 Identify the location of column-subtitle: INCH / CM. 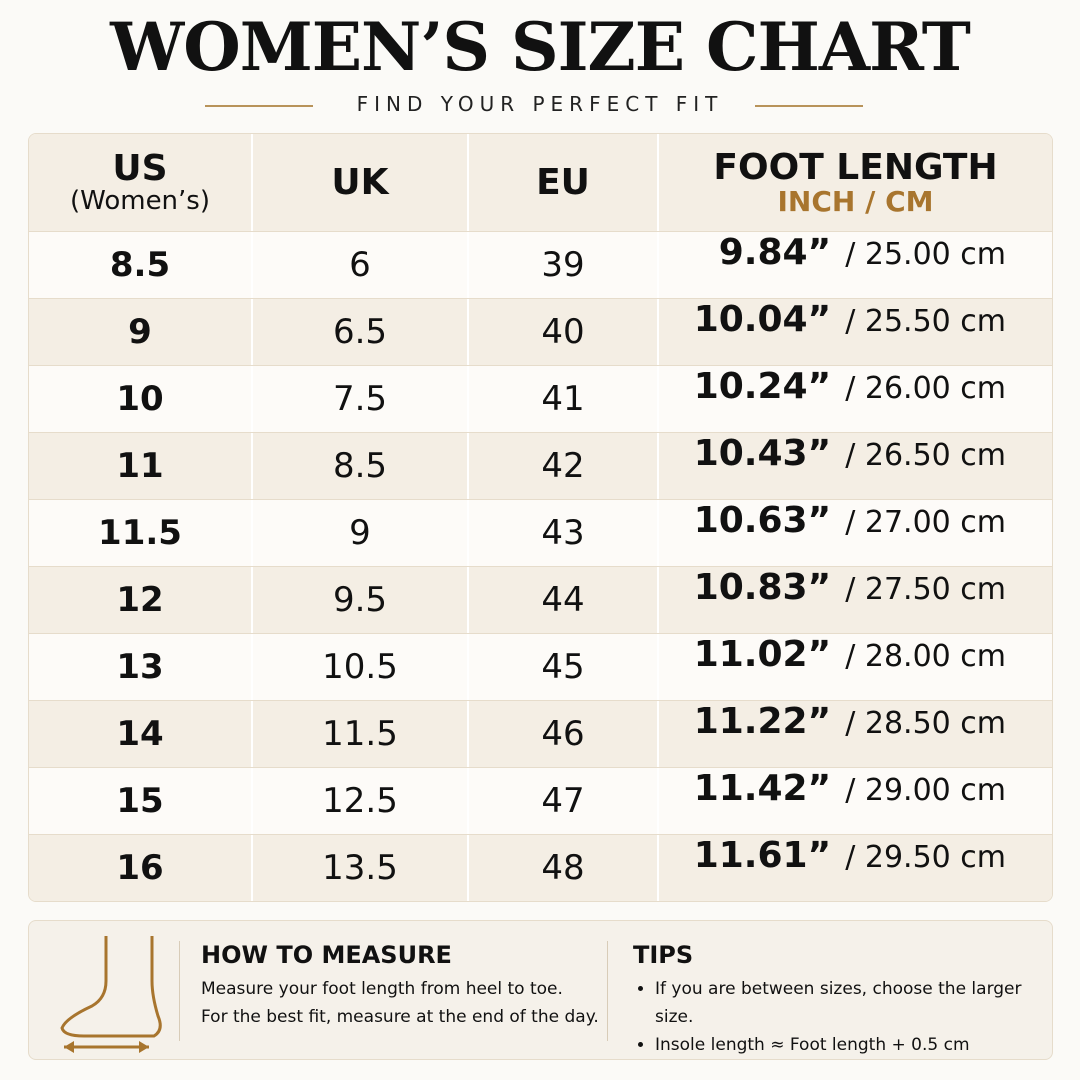
(855, 201).